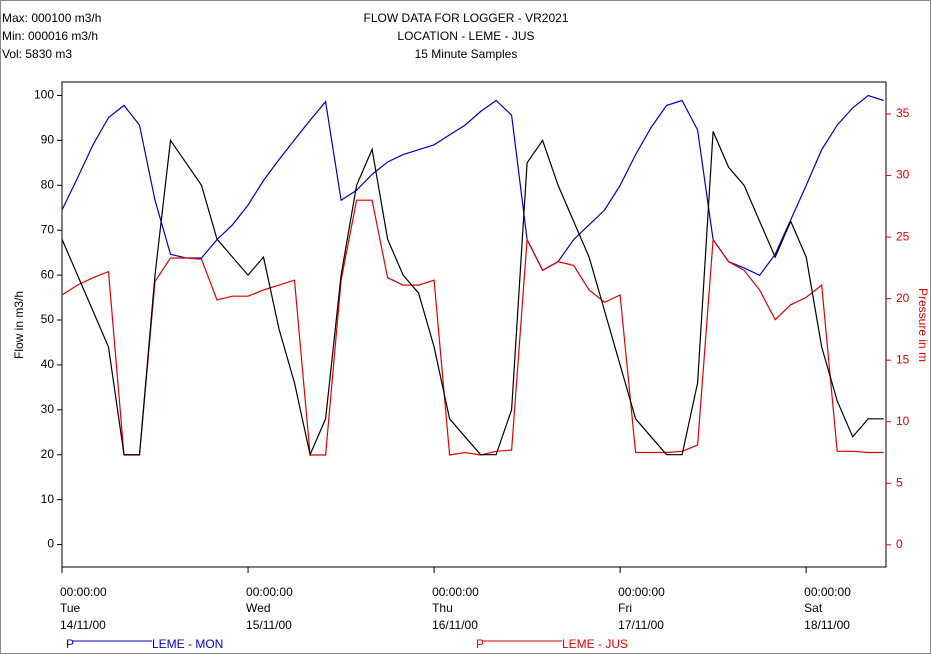 Image resolution: width=931 pixels, height=654 pixels. I want to click on y-tick-label: 90, so click(48, 140).